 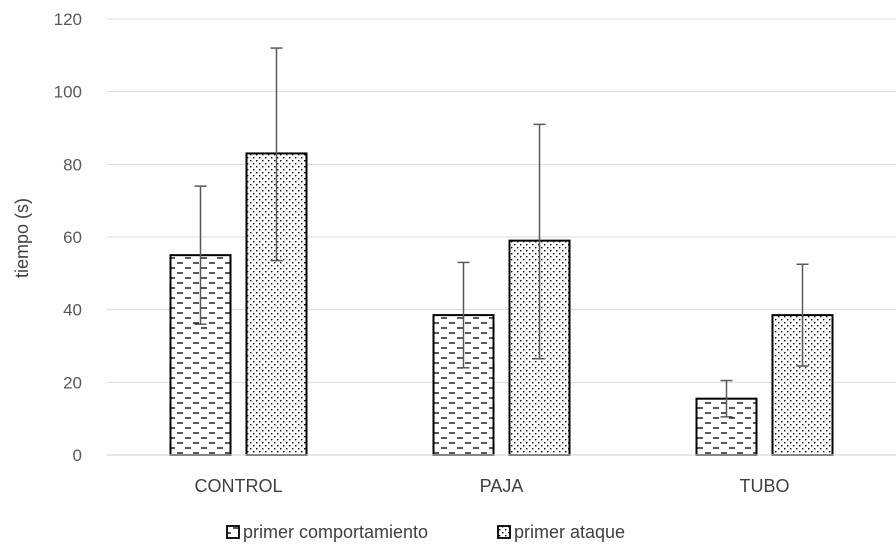 I want to click on legend-label: primer comportamiento, so click(x=335, y=532).